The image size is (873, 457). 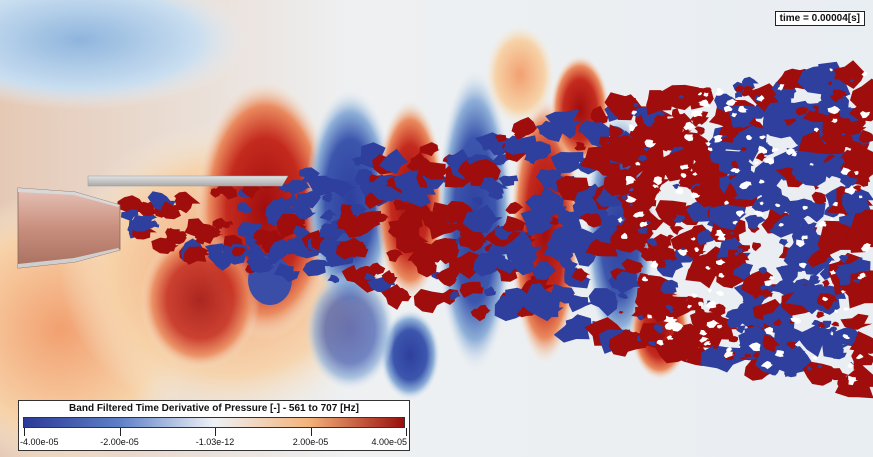 What do you see at coordinates (125, 55) in the screenshot?
I see `far-field-blue` at bounding box center [125, 55].